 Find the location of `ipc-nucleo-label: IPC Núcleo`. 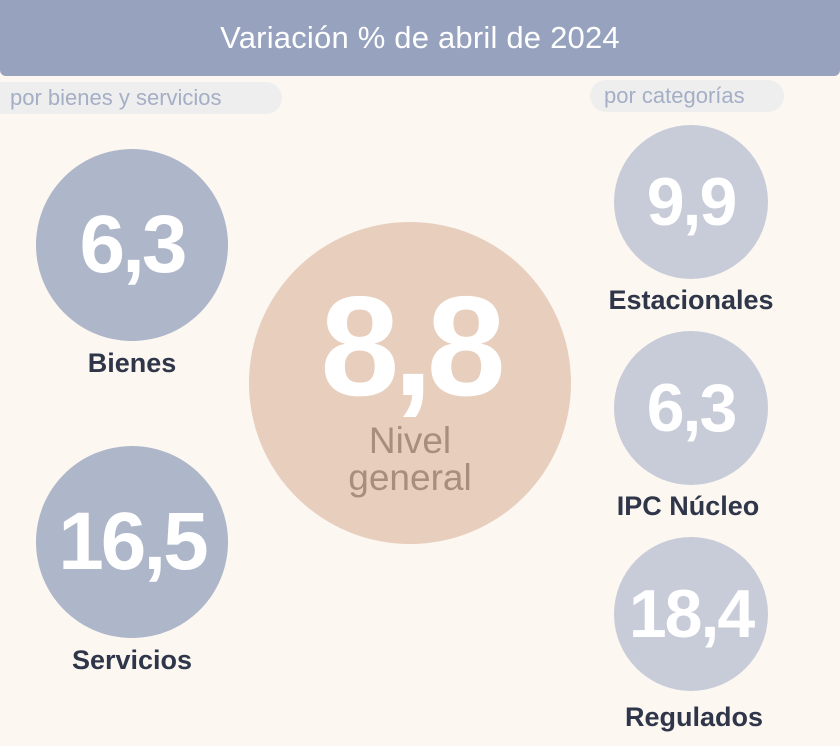

ipc-nucleo-label: IPC Núcleo is located at coordinates (688, 506).